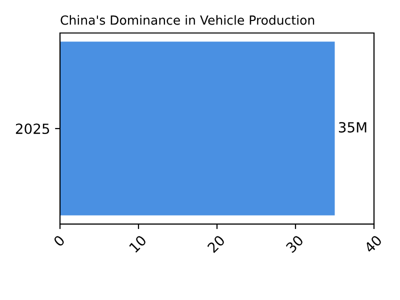 This screenshot has width=400, height=300. Describe the element at coordinates (33, 129) in the screenshot. I see `y-tick-label: 2025` at that location.